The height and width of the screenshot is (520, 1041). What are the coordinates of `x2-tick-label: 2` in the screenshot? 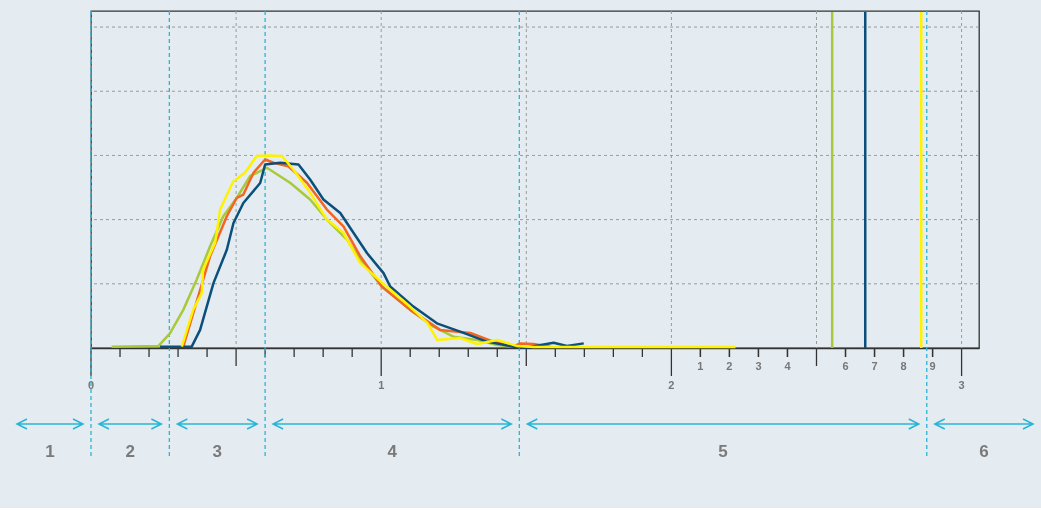 It's located at (729, 366).